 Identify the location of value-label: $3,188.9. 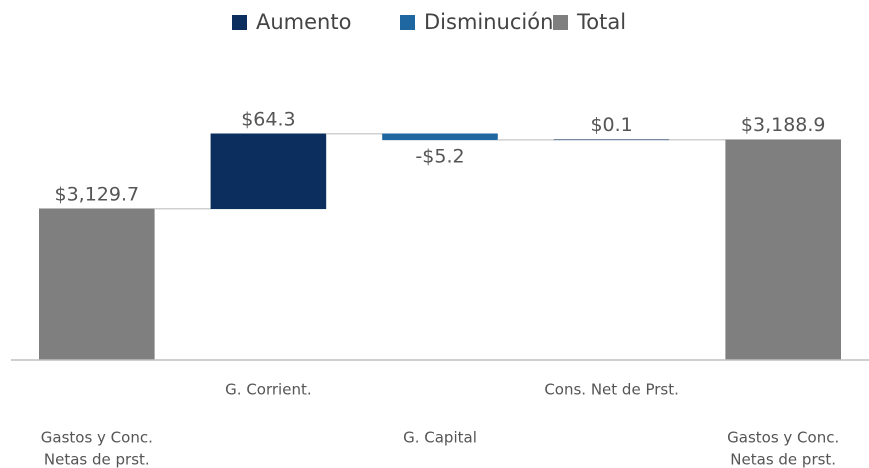
(783, 125).